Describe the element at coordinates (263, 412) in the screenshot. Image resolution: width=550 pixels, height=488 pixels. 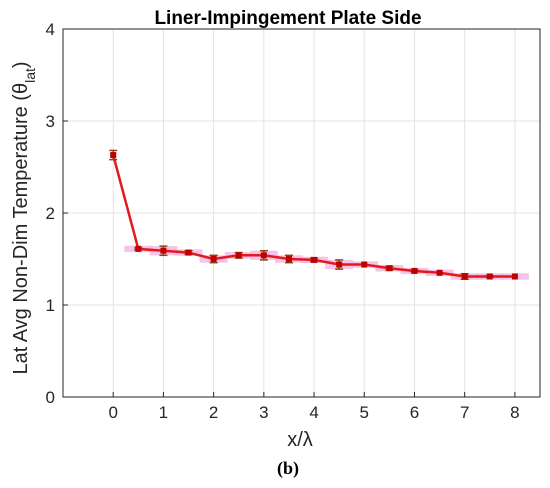
I see `x-tick-label: 3` at that location.